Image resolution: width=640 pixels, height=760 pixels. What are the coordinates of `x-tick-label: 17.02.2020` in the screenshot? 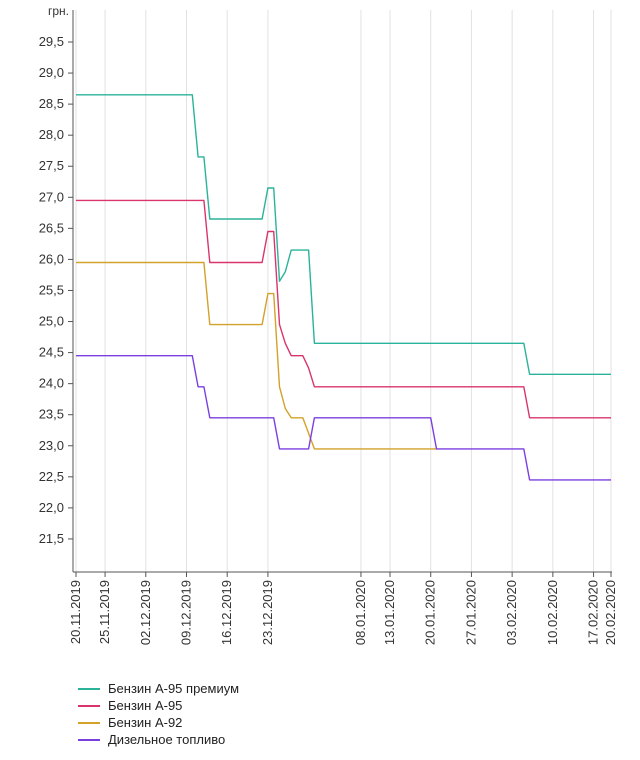 It's located at (593, 612).